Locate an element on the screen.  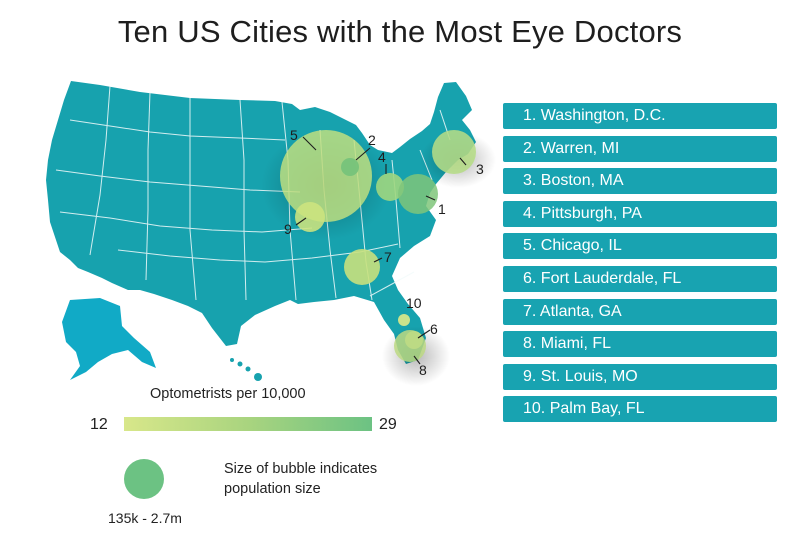
city-item: 6. Fort Lauderdale, FL is located at coordinates (640, 278).